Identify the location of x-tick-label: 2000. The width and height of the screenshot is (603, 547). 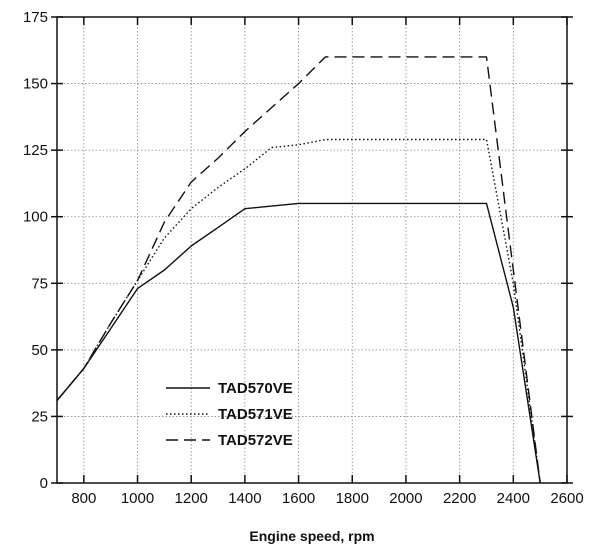
(405, 498).